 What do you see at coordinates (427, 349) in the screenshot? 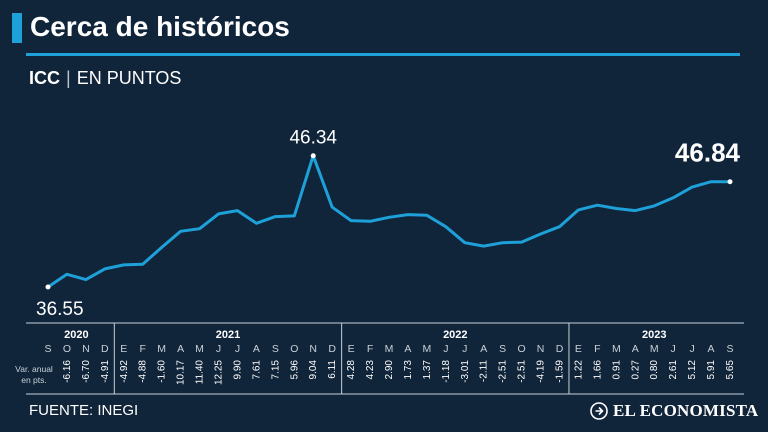
I see `month-tick-20: M` at bounding box center [427, 349].